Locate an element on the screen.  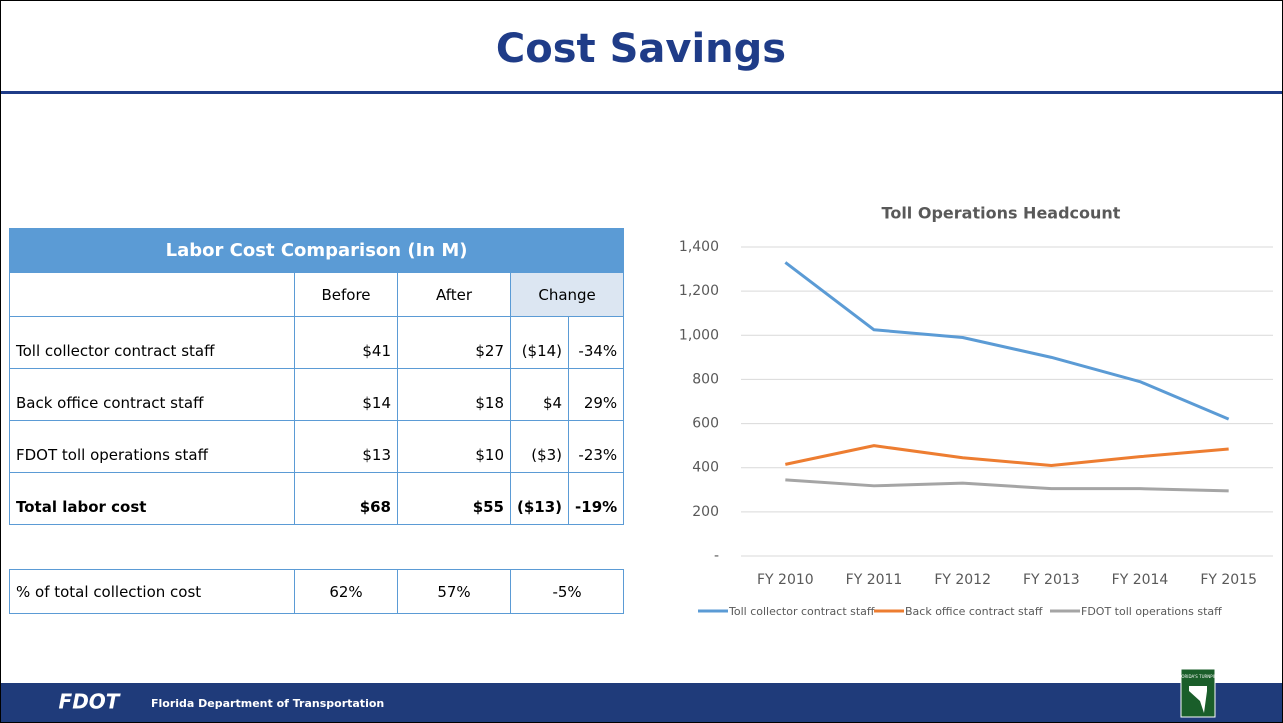
summary-value: 62% is located at coordinates (346, 591).